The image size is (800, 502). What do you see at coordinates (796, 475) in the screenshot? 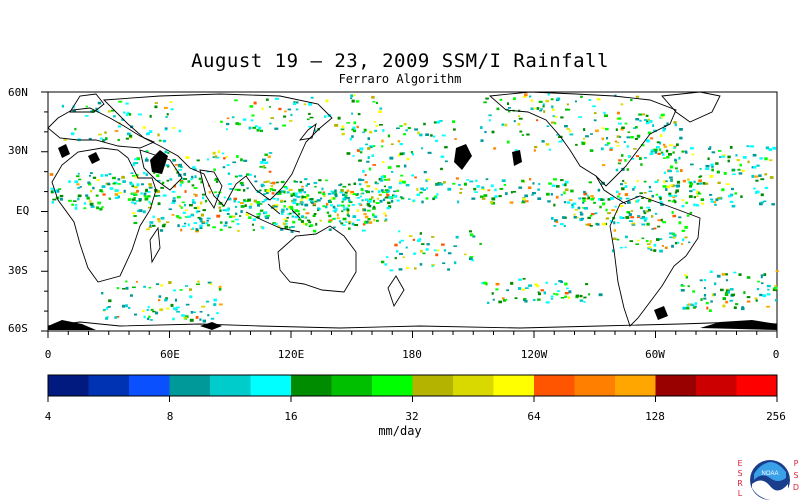
I see `logo-letter-s2: S` at bounding box center [796, 475].